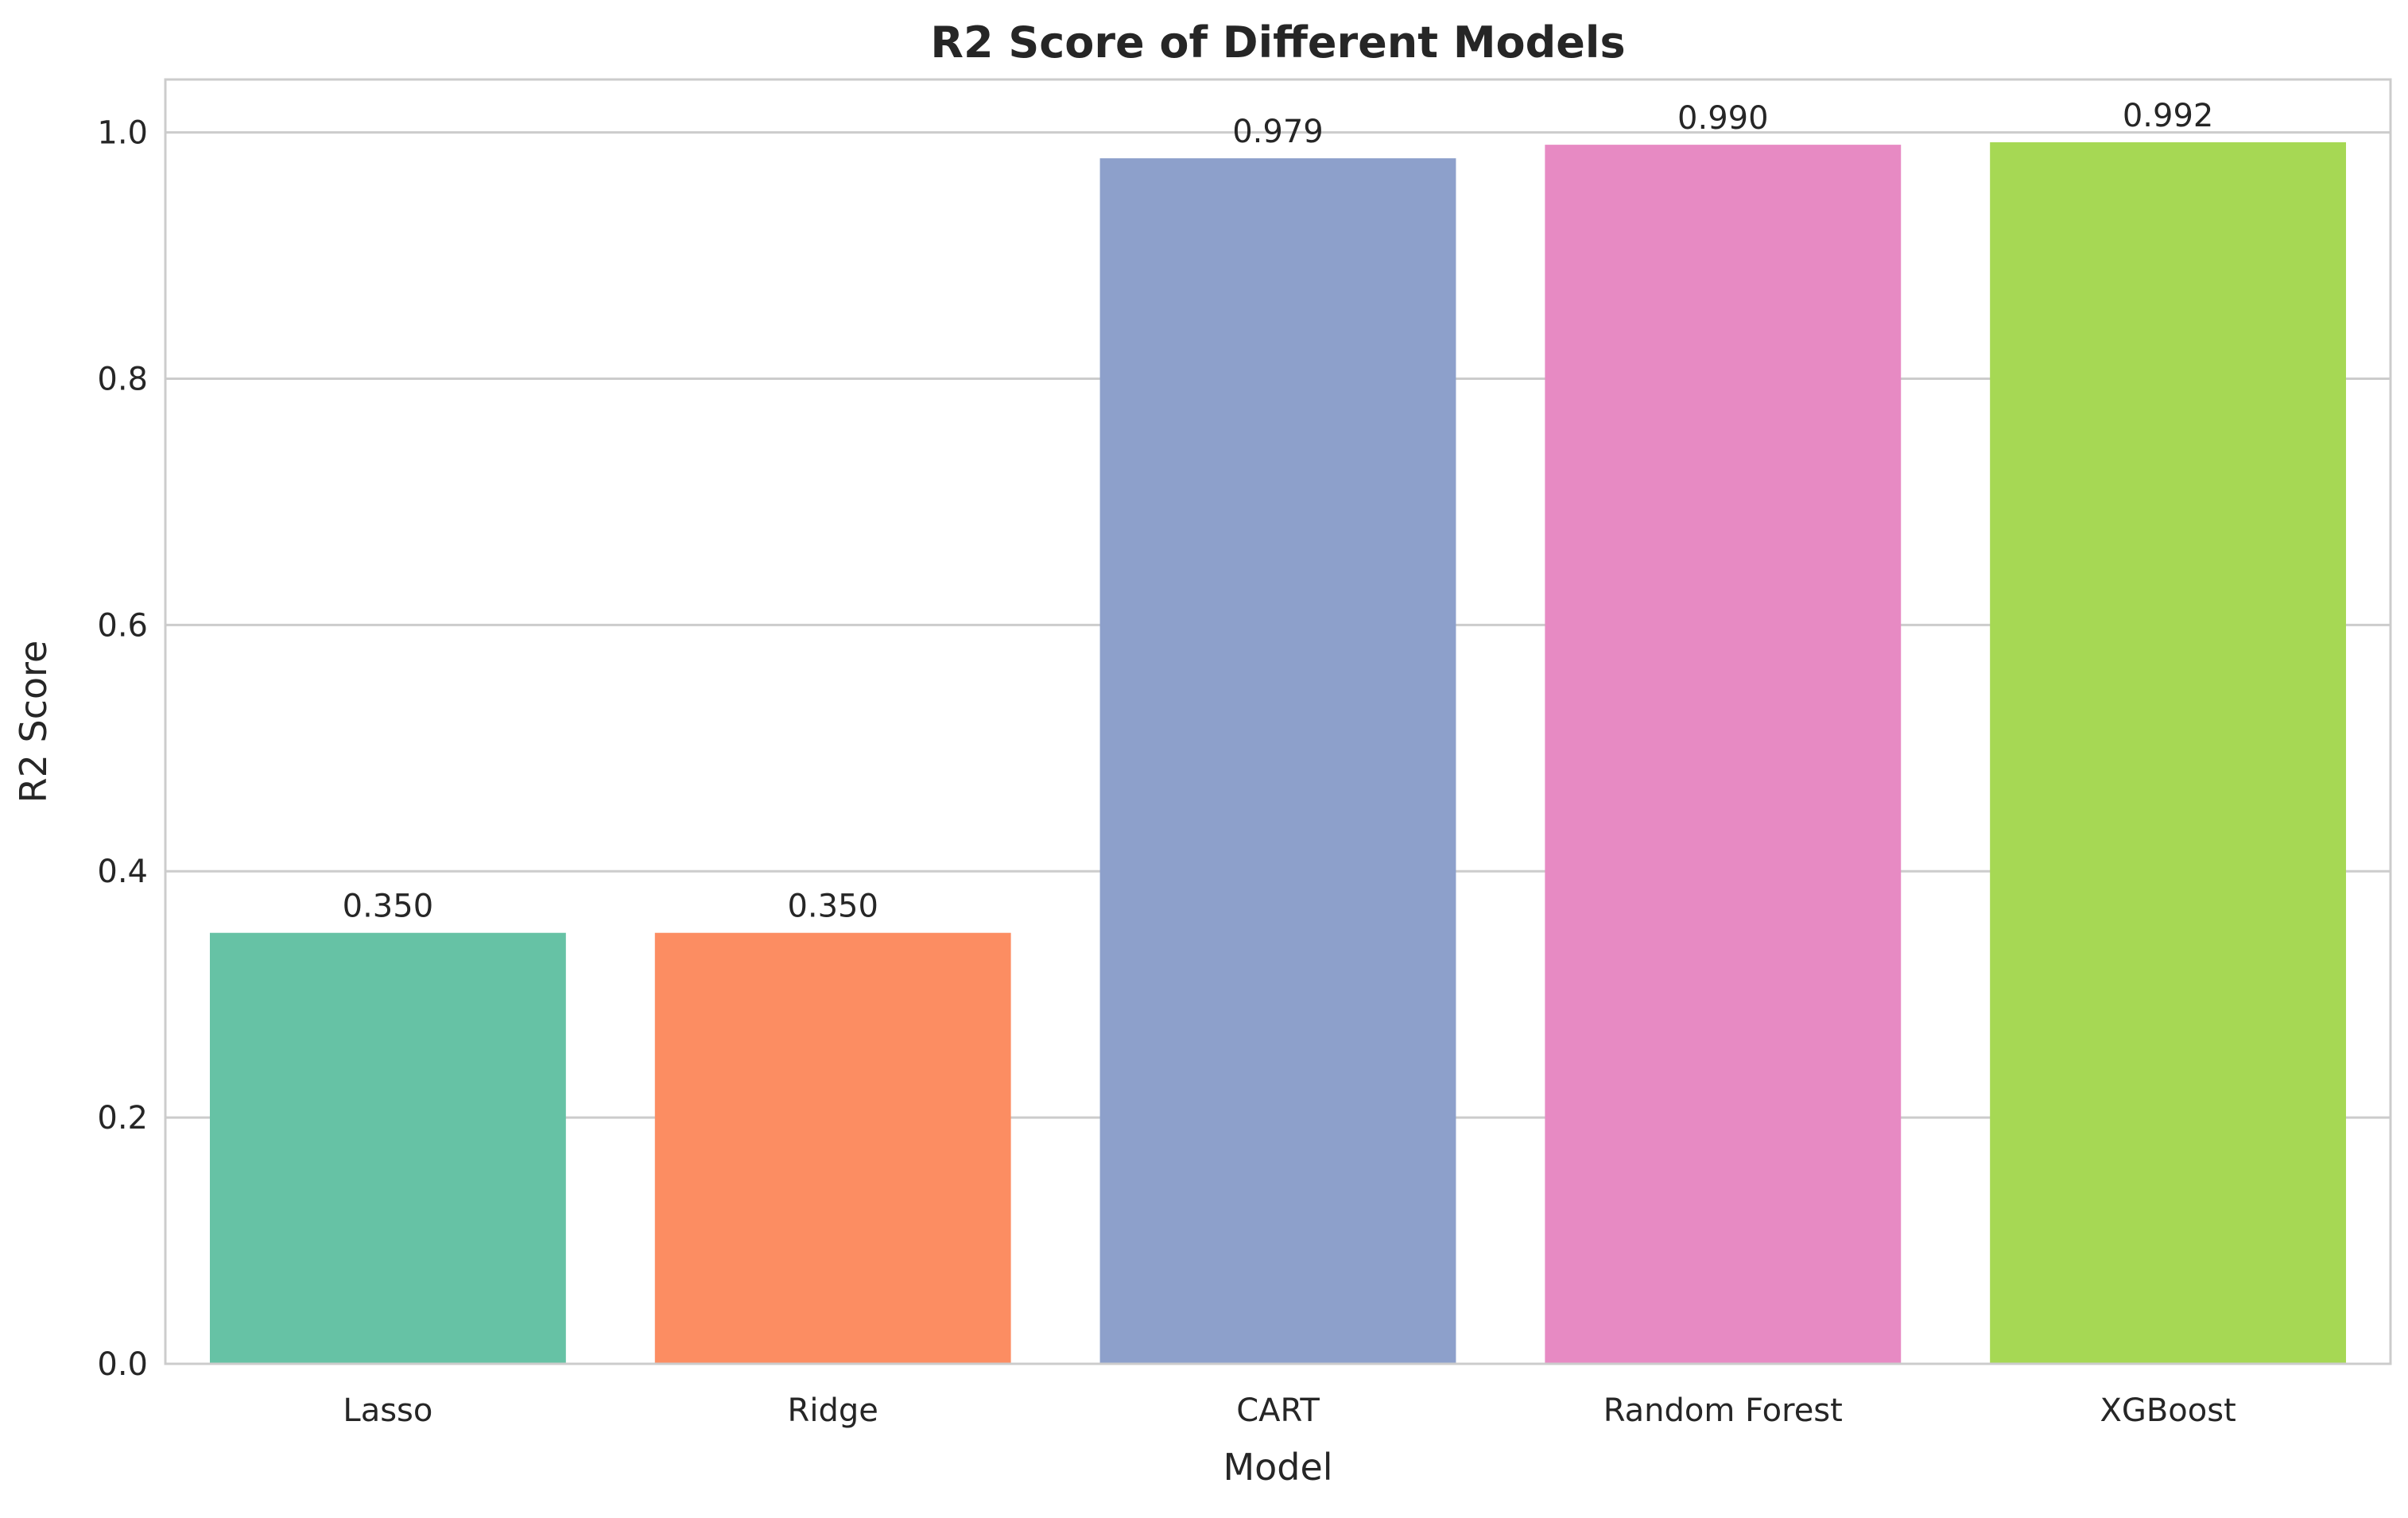 The width and height of the screenshot is (2408, 1518). What do you see at coordinates (122, 379) in the screenshot?
I see `y-tick-label: 0.8` at bounding box center [122, 379].